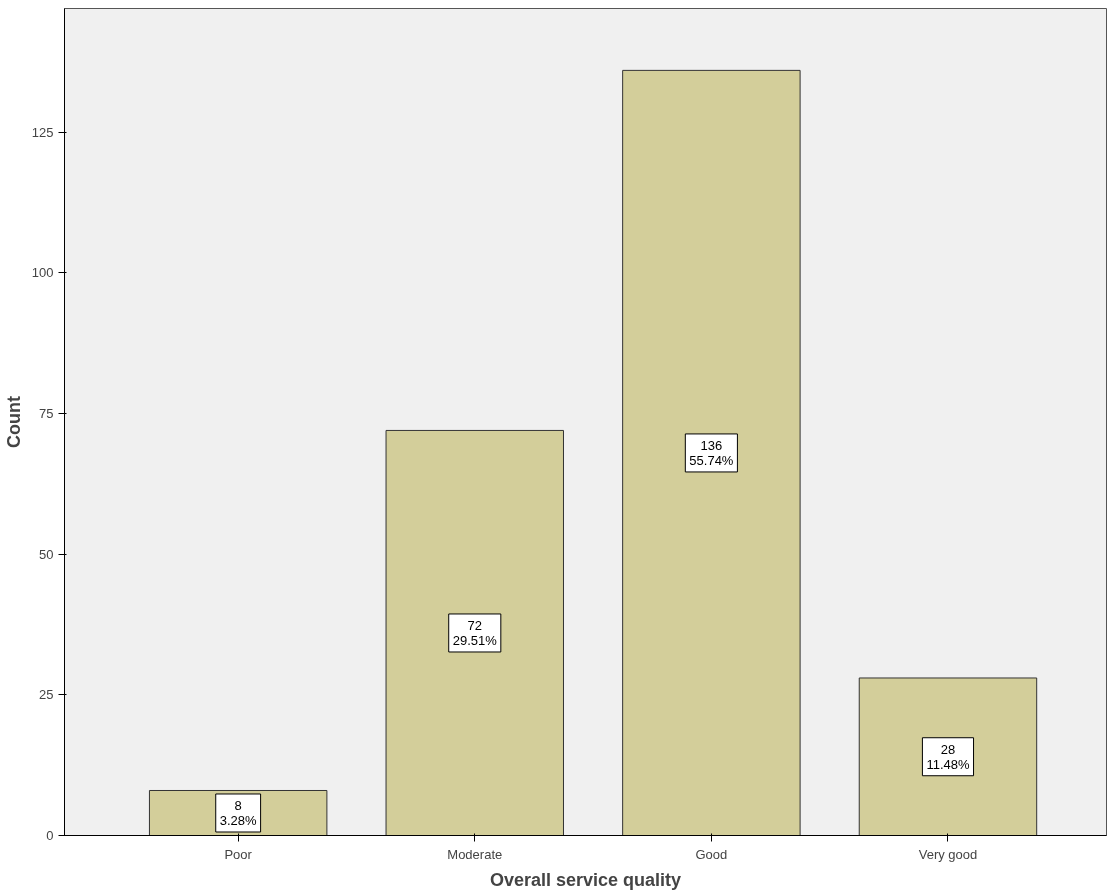 This screenshot has width=1109, height=892. What do you see at coordinates (711, 854) in the screenshot?
I see `x-tick-label: Good` at bounding box center [711, 854].